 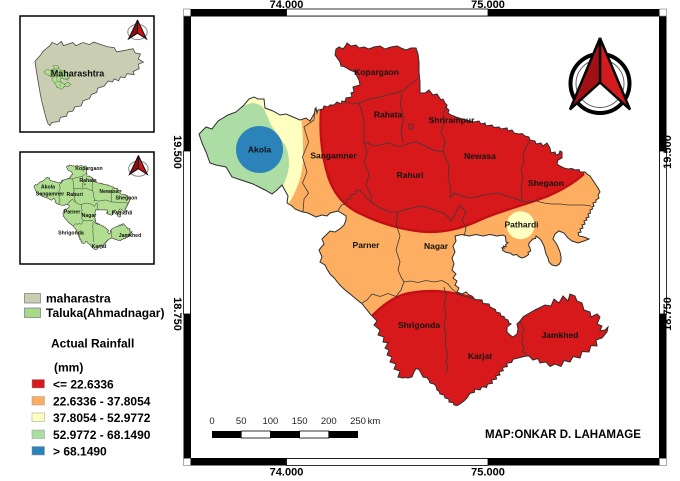 I want to click on svg-text: 100, so click(x=270, y=421).